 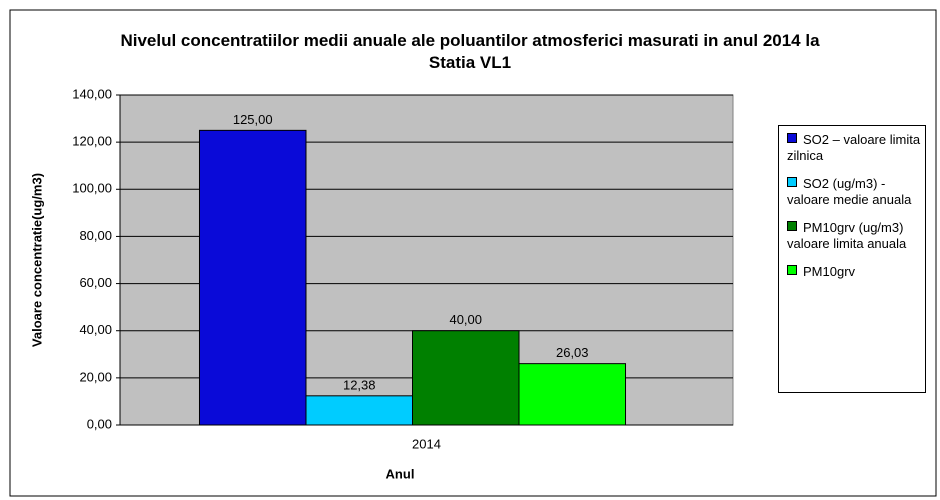 I want to click on y-tick-label: 60,00, so click(x=95, y=282).